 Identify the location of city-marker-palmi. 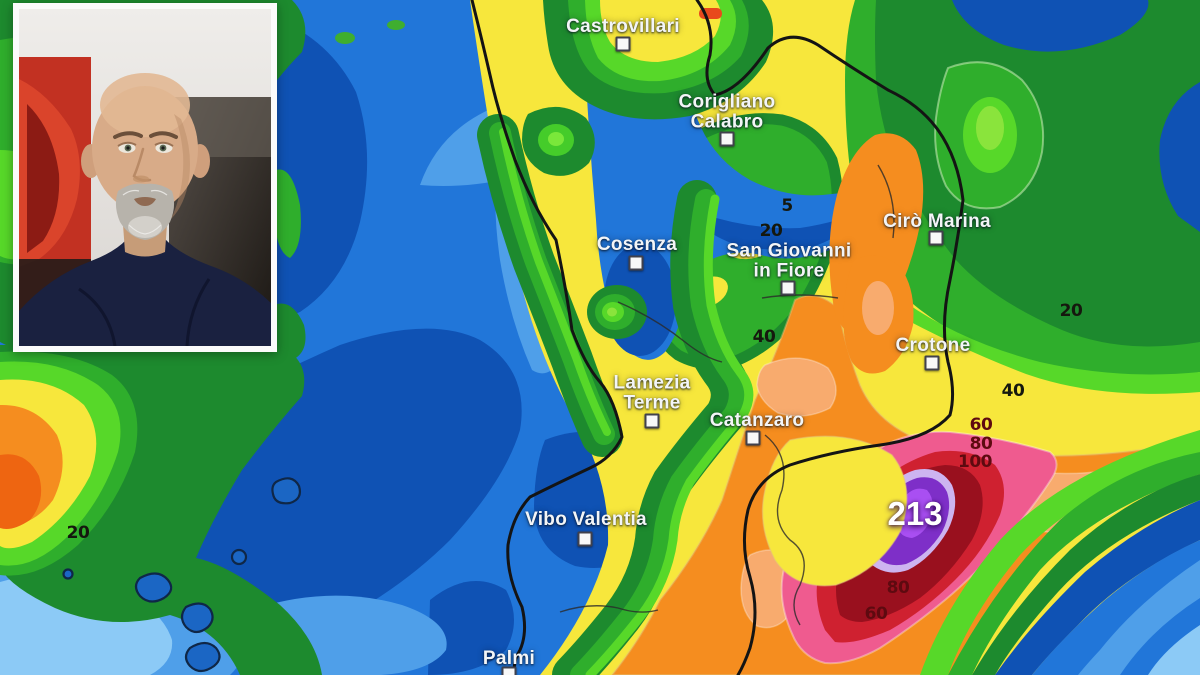
(509, 670).